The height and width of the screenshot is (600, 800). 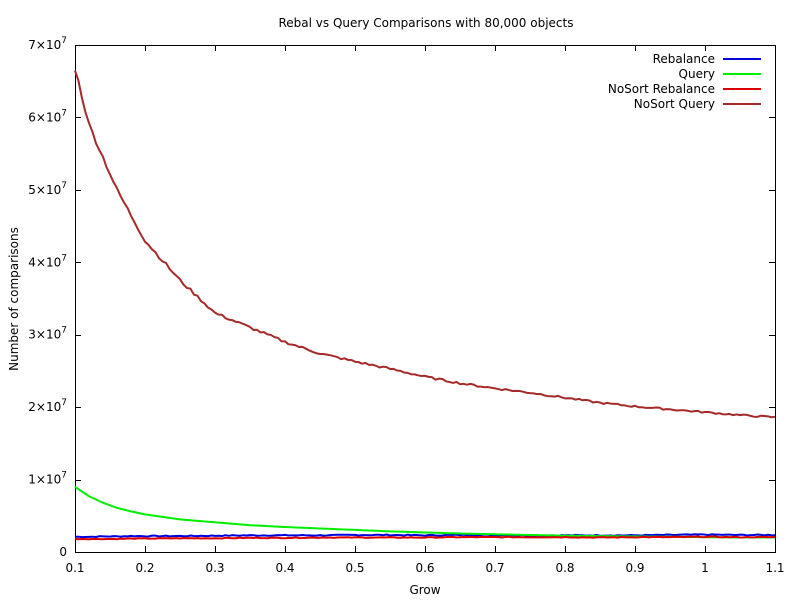 What do you see at coordinates (14, 299) in the screenshot?
I see `y-axis-label: Number of comparisons` at bounding box center [14, 299].